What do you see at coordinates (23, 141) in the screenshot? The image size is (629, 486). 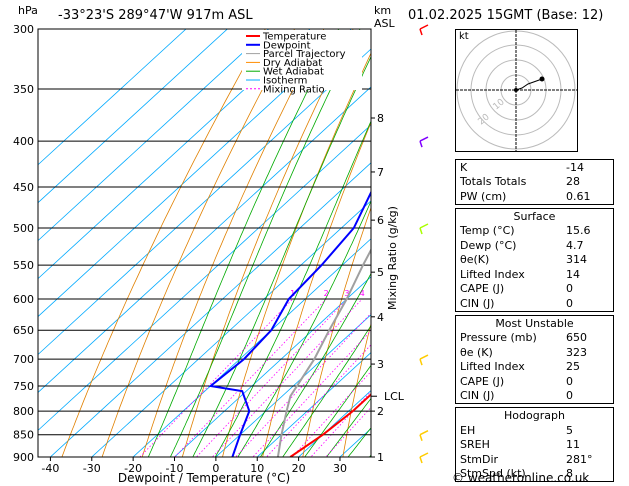 I see `pressure-tick-label: 400` at bounding box center [23, 141].